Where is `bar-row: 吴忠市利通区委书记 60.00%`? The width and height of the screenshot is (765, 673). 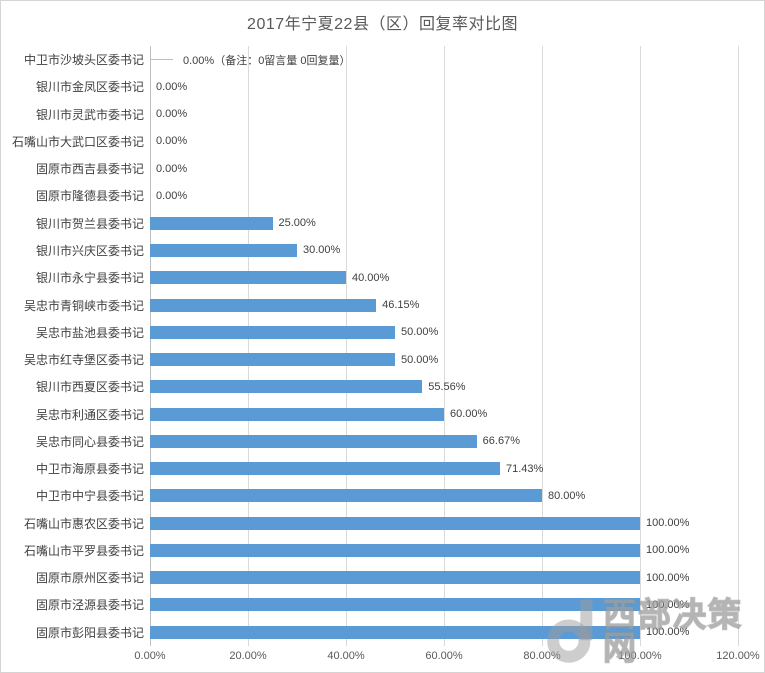 bar-row: 吴忠市利通区委书记 60.00% is located at coordinates (382, 413).